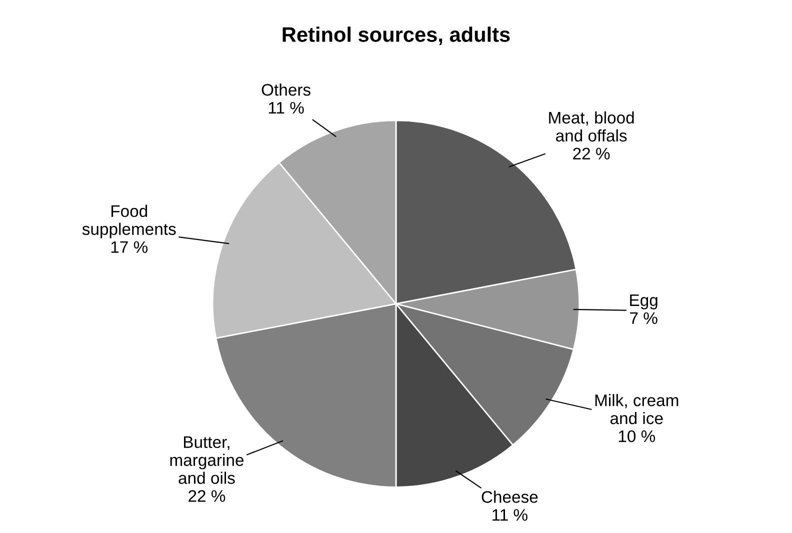 This screenshot has width=792, height=533. What do you see at coordinates (129, 247) in the screenshot?
I see `data-label: 17 %` at bounding box center [129, 247].